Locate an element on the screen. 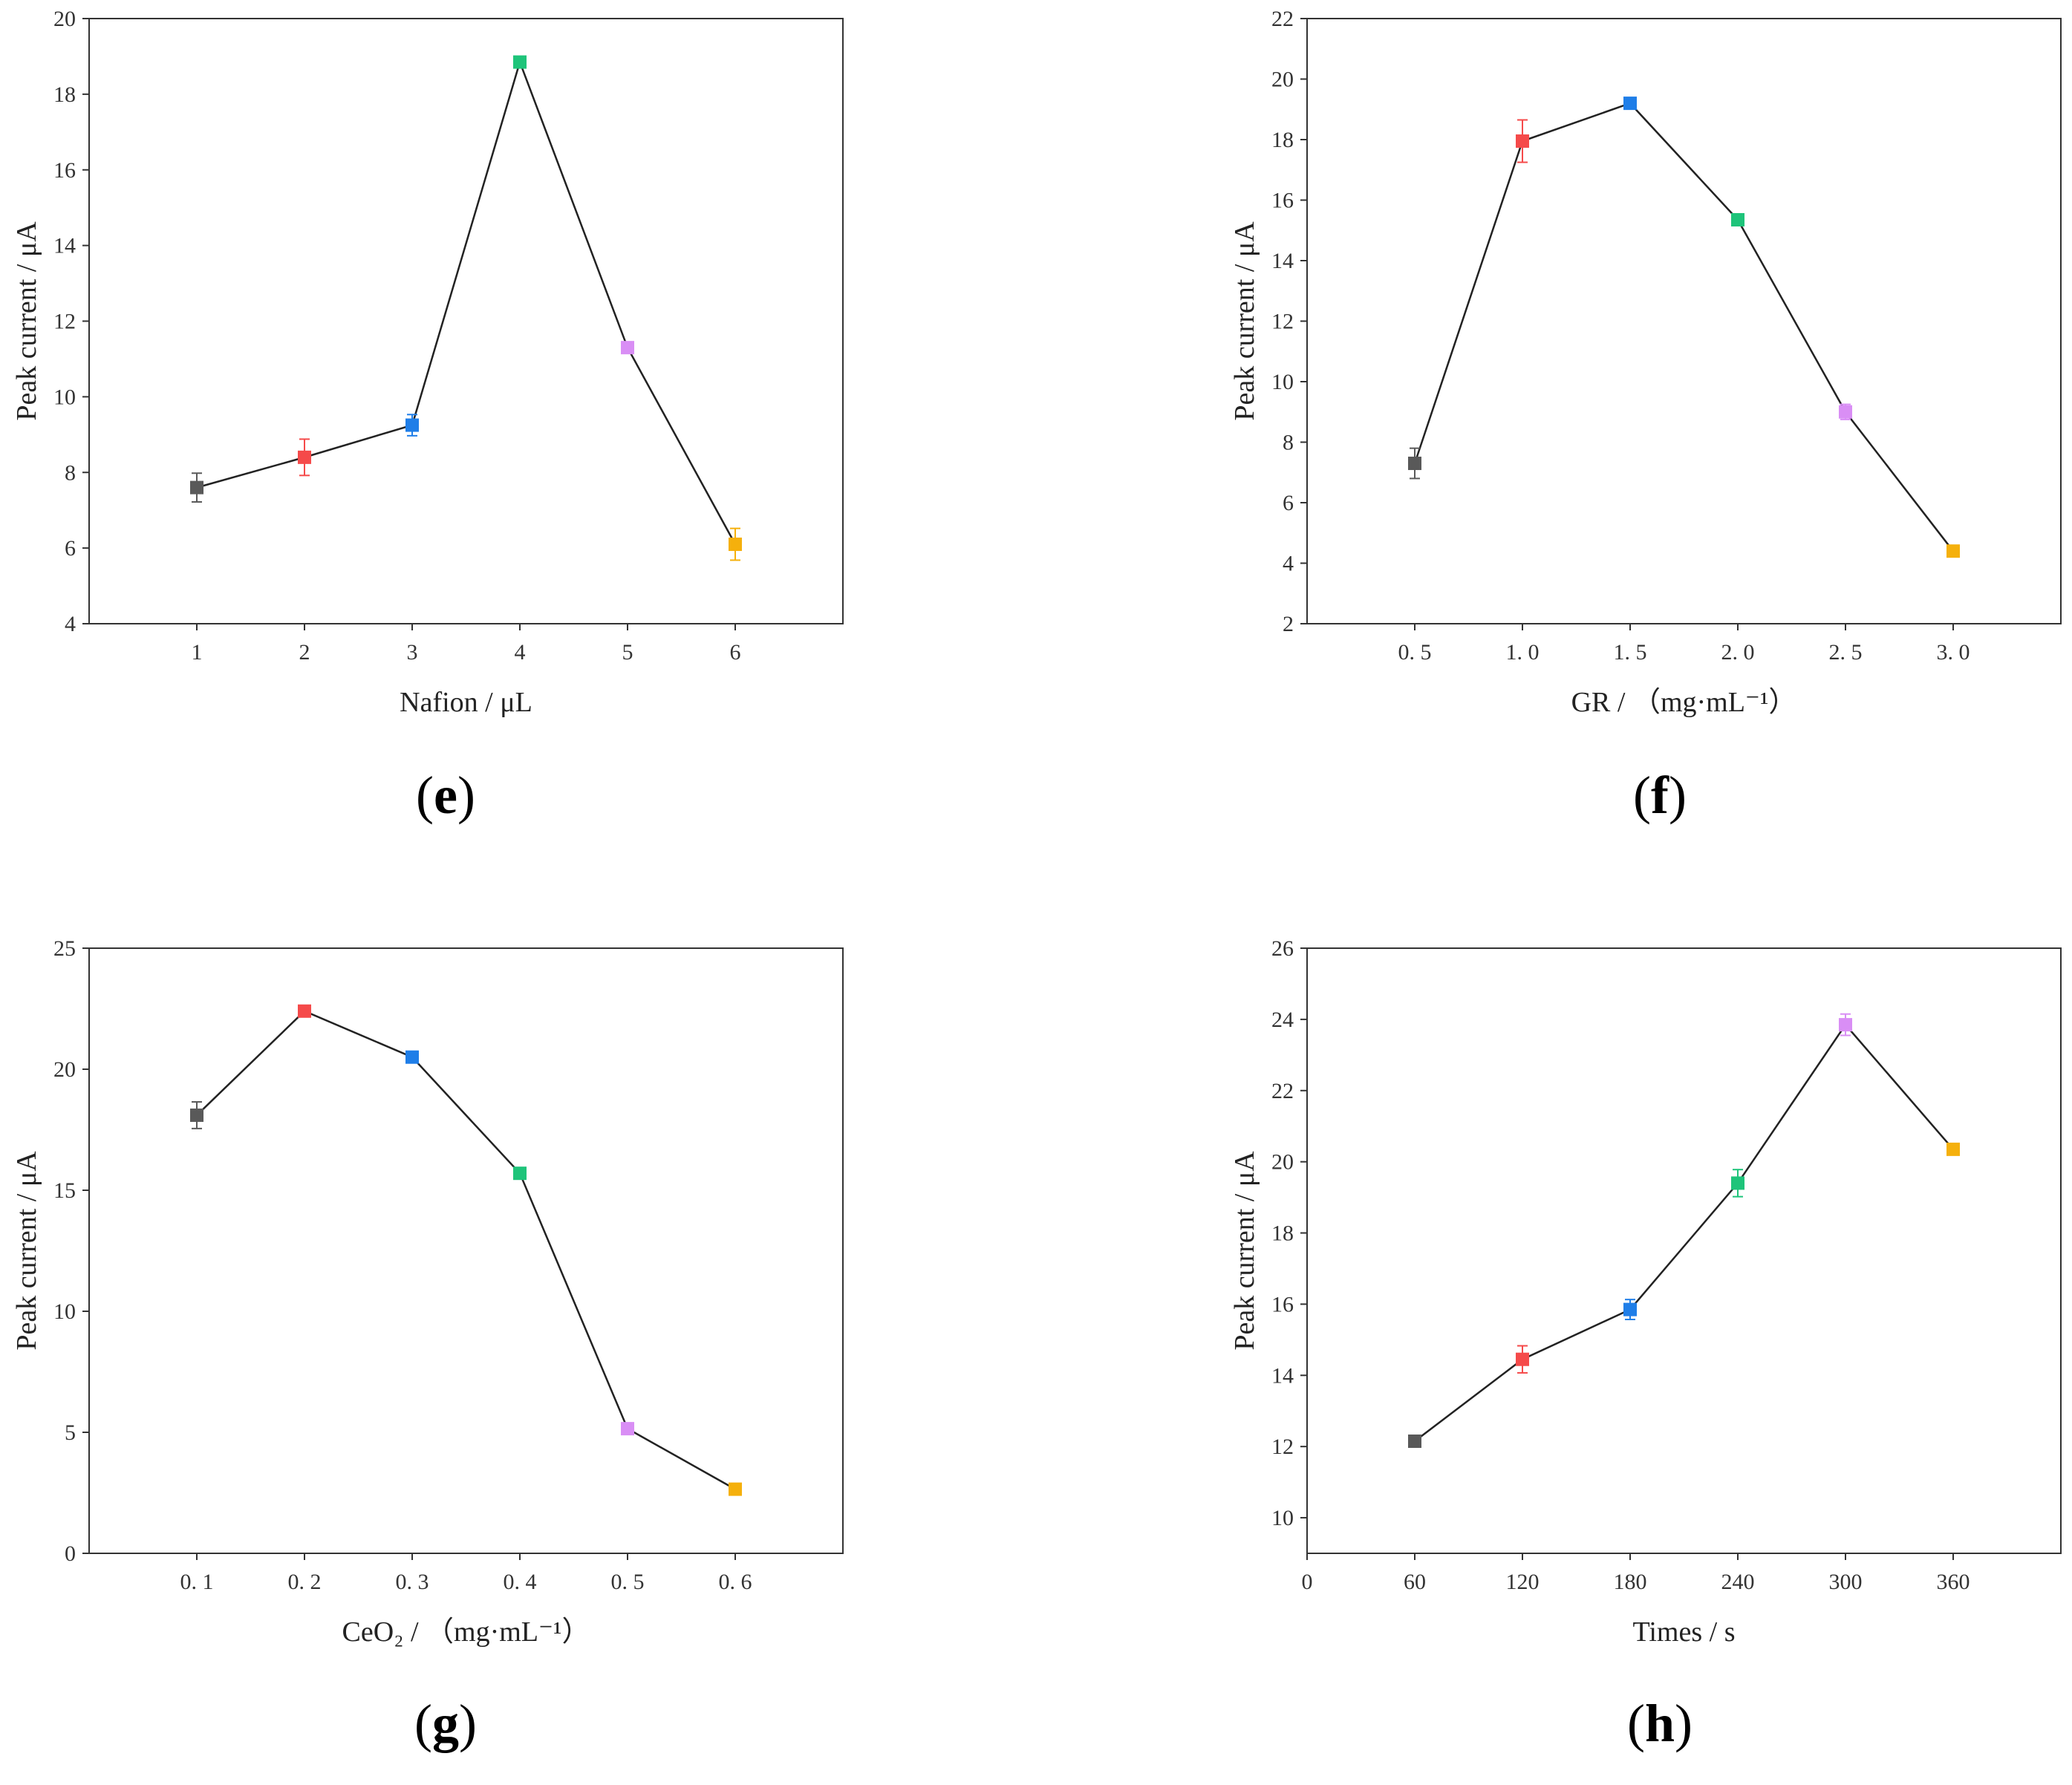 The width and height of the screenshot is (2072, 1785). x-tick-label: 240 is located at coordinates (1738, 1582).